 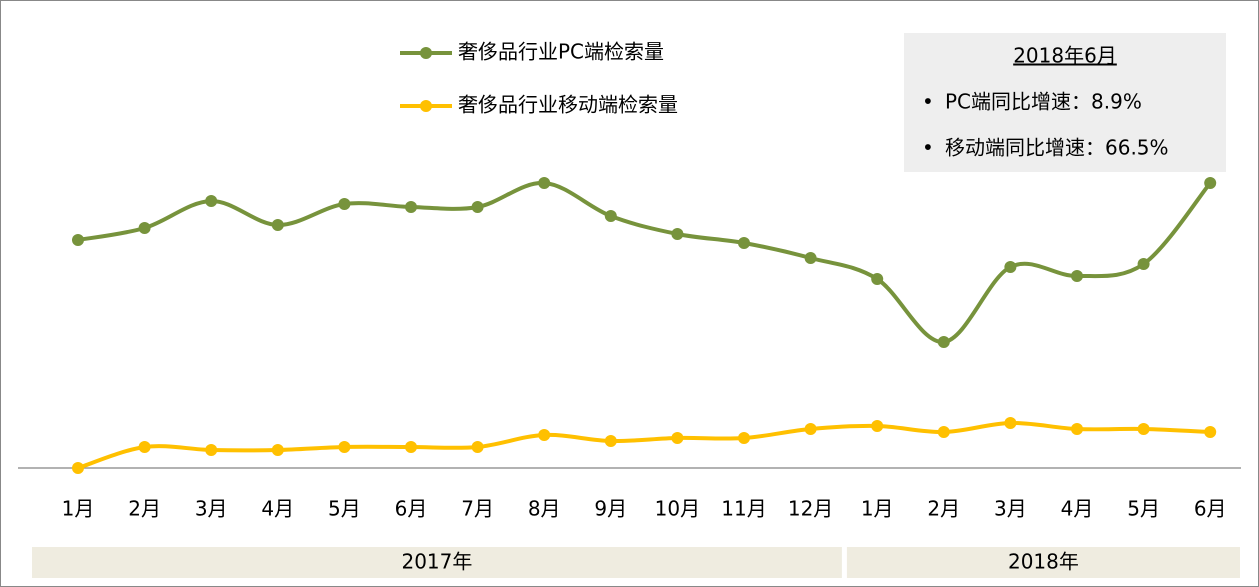 What do you see at coordinates (743, 509) in the screenshot?
I see `x-tick-label: 11月` at bounding box center [743, 509].